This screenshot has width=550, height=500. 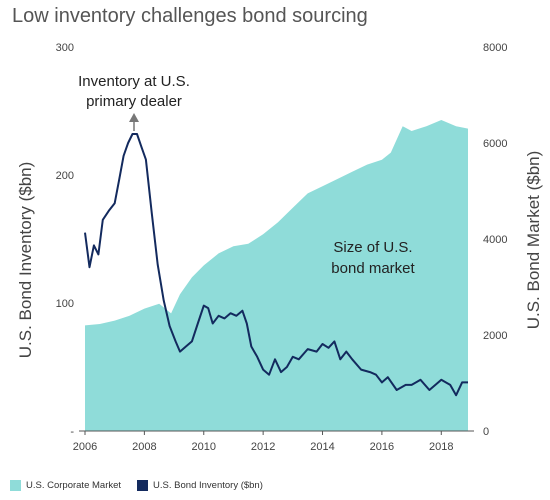 I want to click on legend-item-inventory: U.S. Bond Inventory ($bn), so click(x=200, y=485).